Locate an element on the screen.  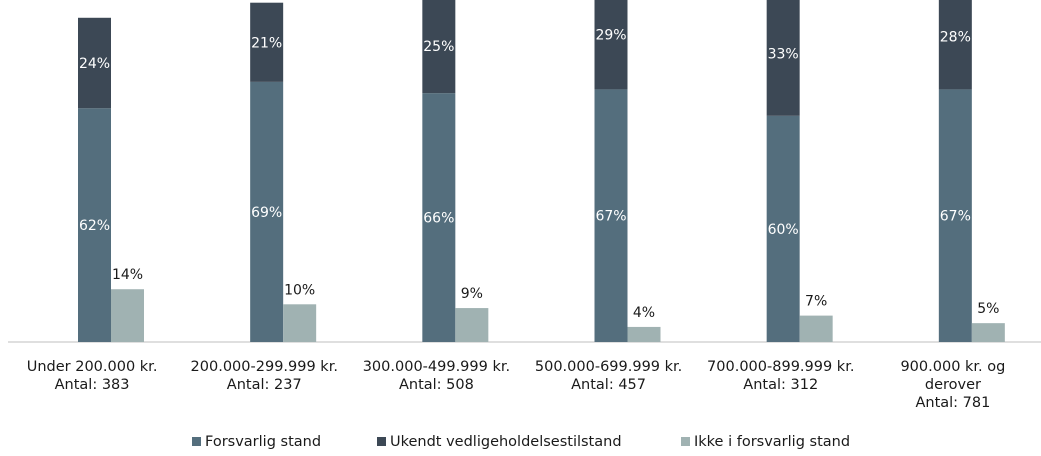
x-tick-label-line: derover is located at coordinates (953, 385).